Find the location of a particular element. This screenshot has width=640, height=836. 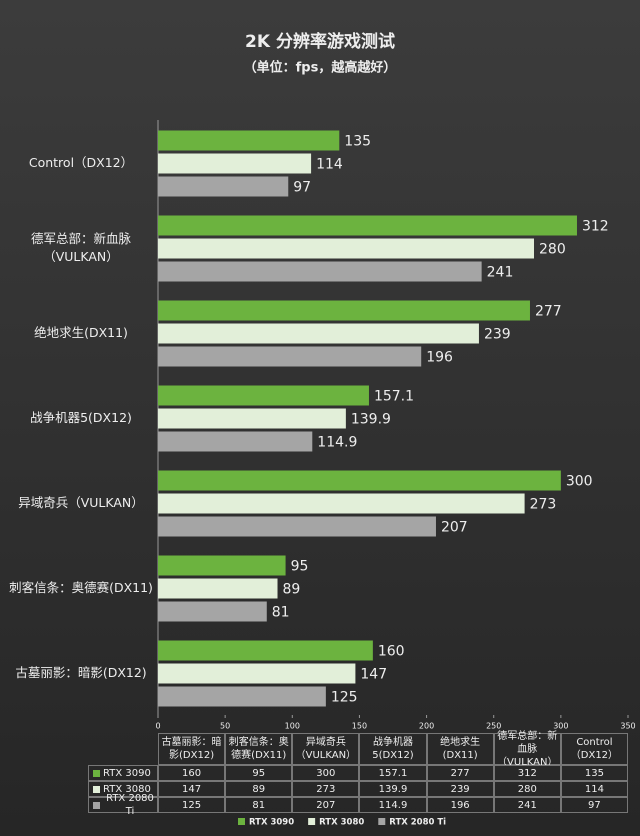

table-series-name: RTX 3090 is located at coordinates (123, 773).